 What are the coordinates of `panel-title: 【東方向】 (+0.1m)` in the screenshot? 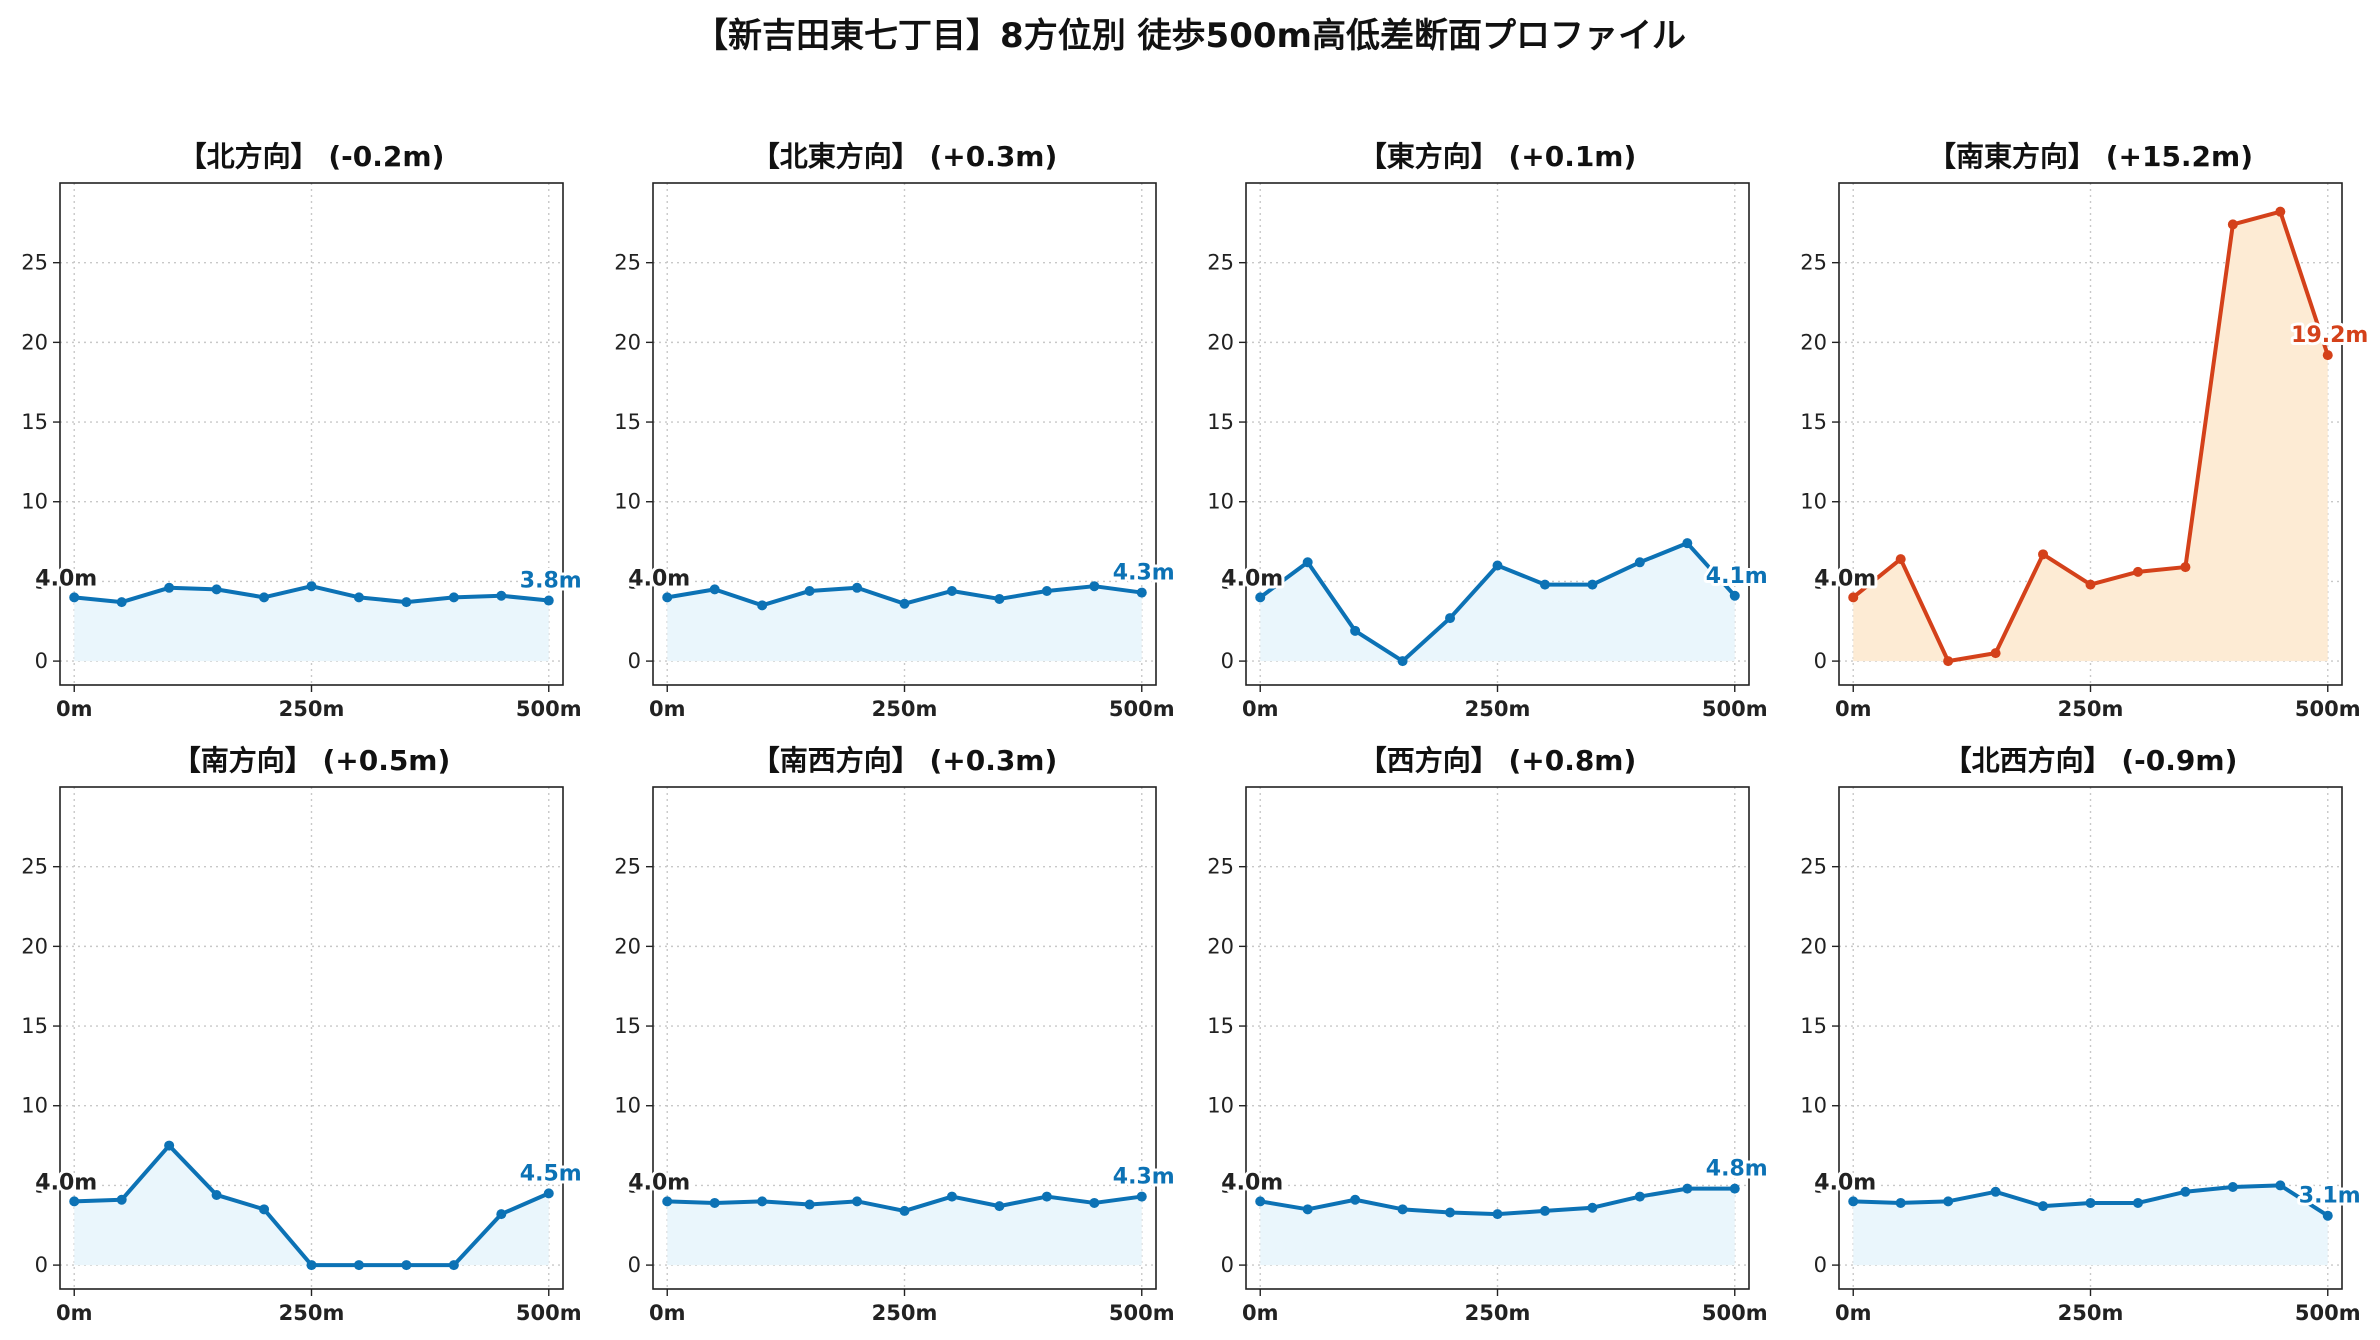 It's located at (1498, 156).